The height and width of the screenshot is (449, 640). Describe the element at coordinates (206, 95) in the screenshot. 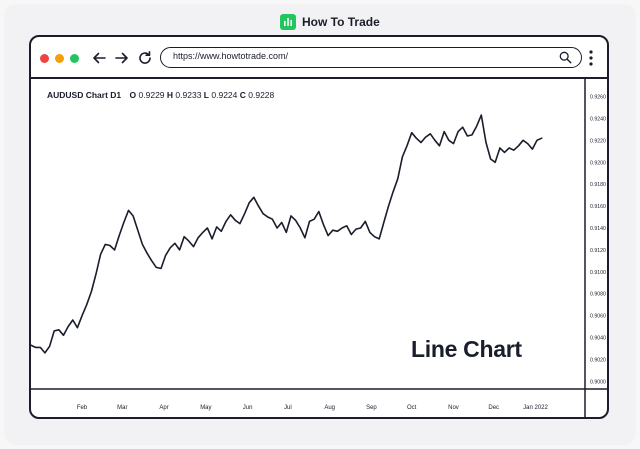

I see `low-label: L` at that location.